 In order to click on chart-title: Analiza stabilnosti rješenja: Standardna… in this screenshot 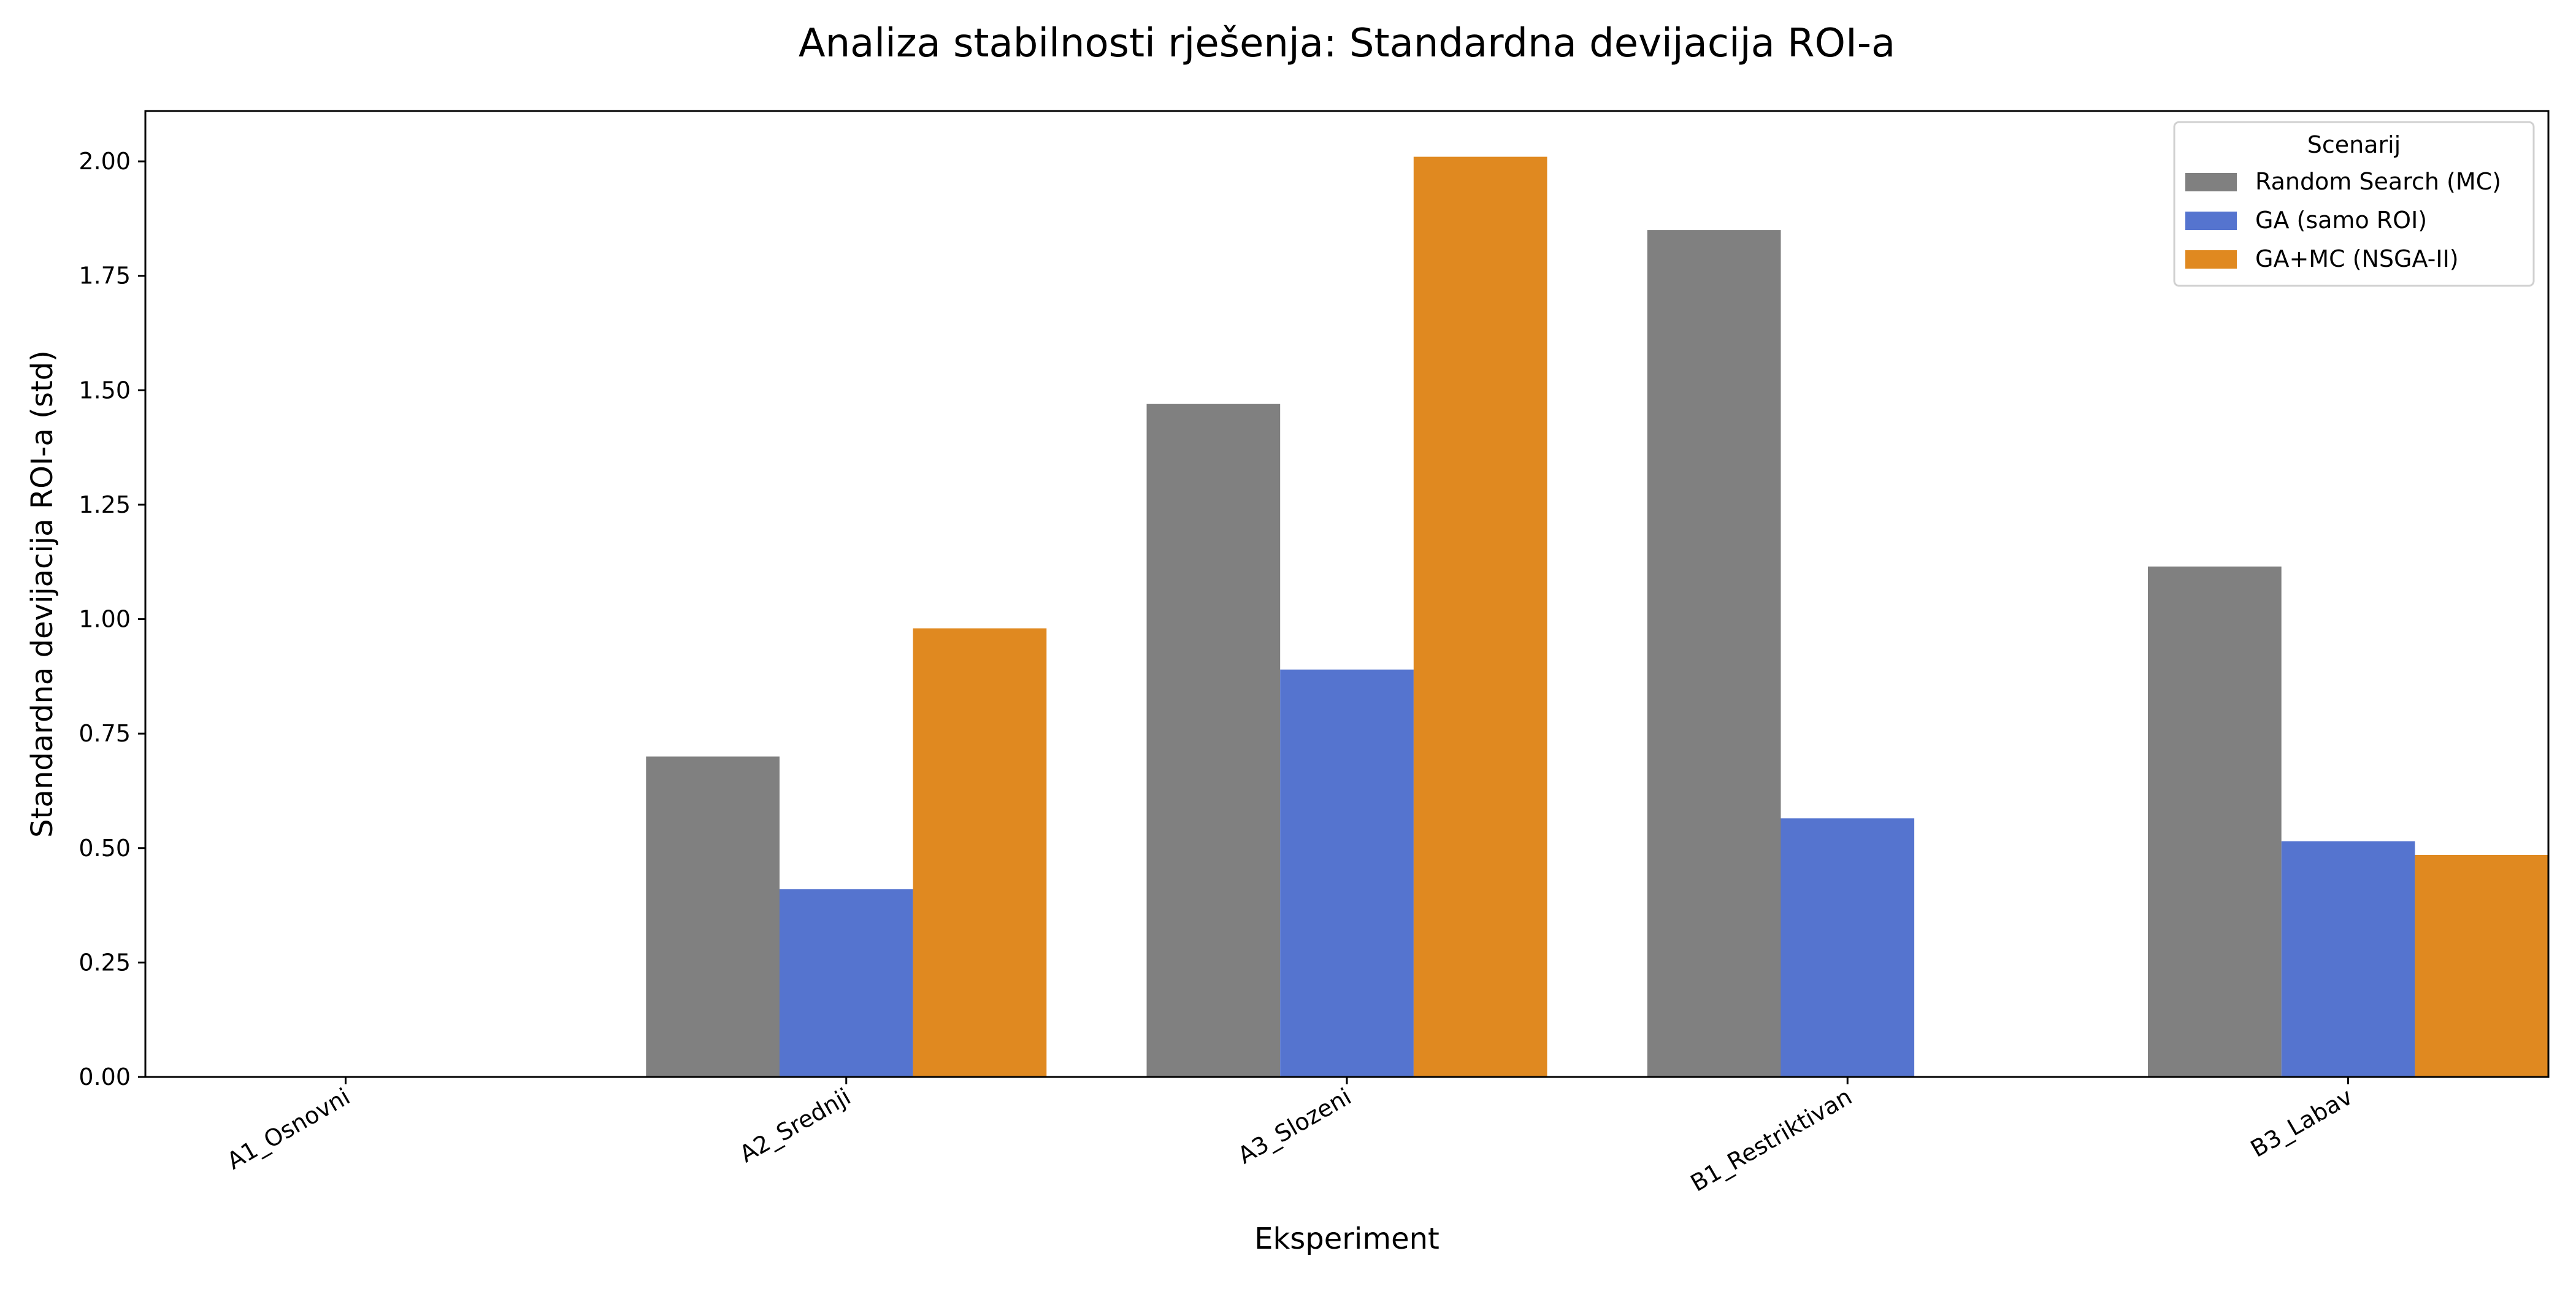, I will do `click(1347, 43)`.